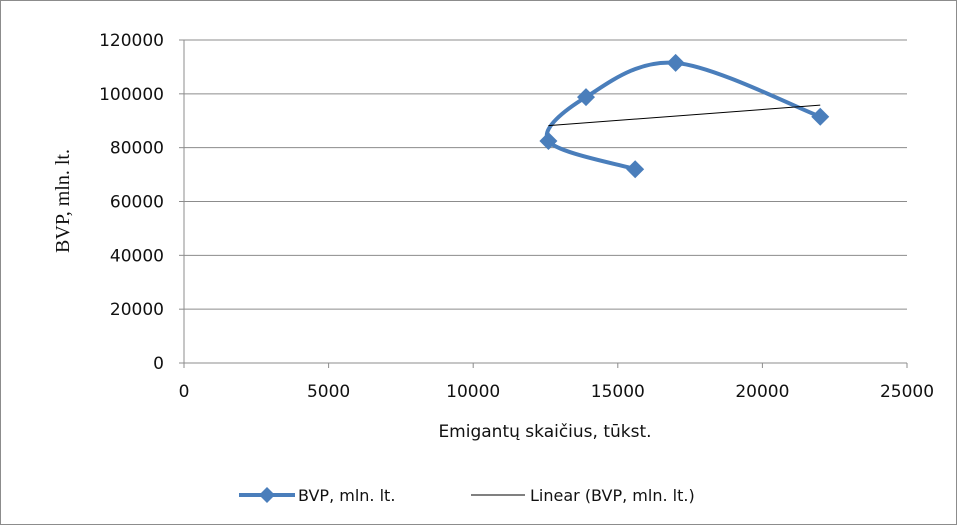  I want to click on y-tick-label: 100000, so click(131, 95).